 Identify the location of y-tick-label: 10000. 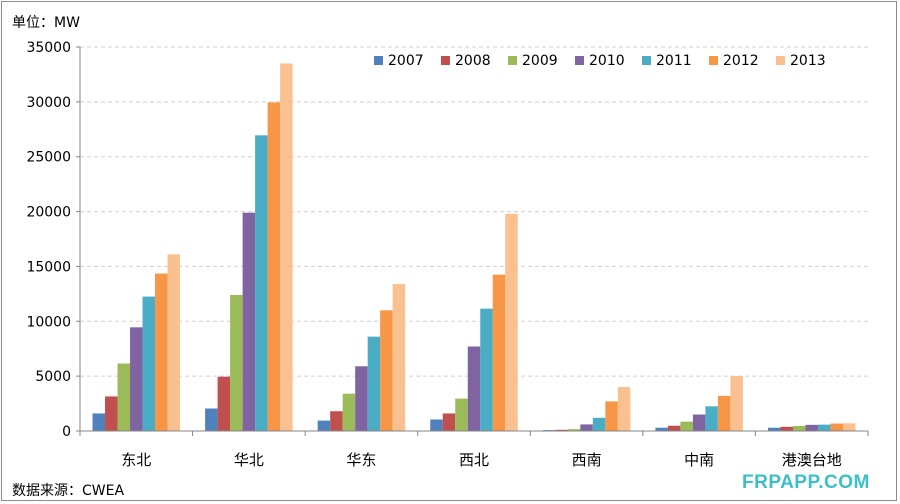
(48, 322).